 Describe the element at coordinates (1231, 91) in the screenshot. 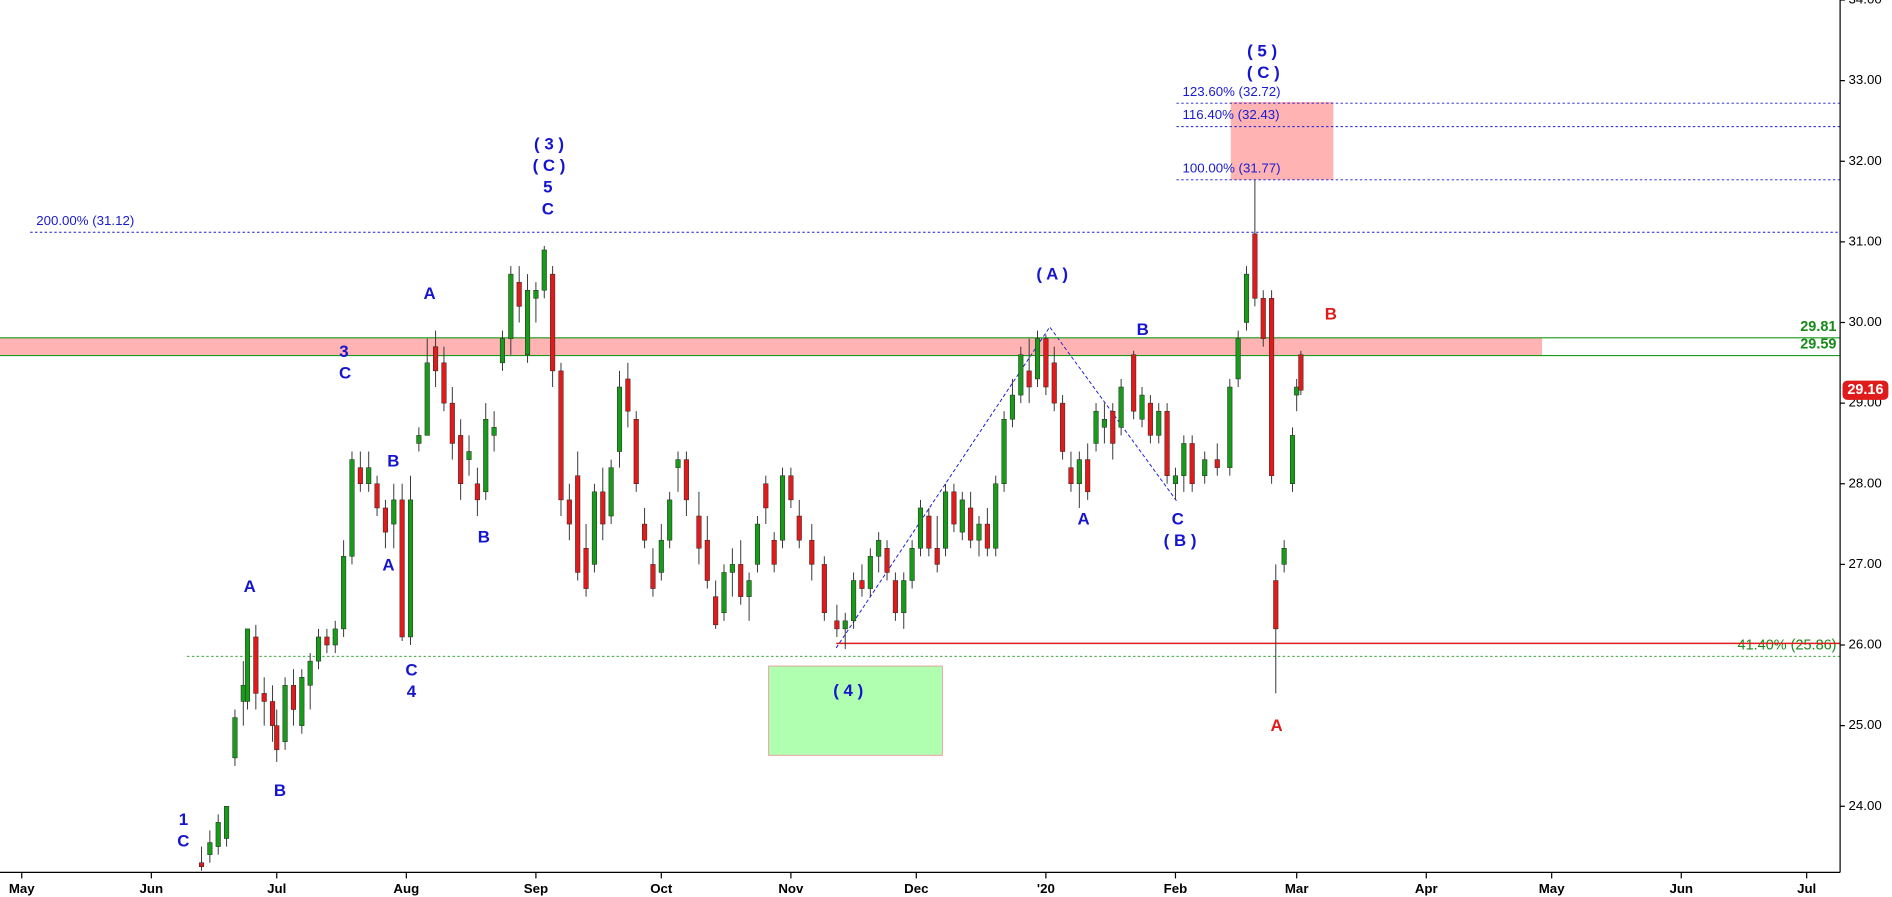

I see `fib-label: 123.60% (32.72)` at that location.